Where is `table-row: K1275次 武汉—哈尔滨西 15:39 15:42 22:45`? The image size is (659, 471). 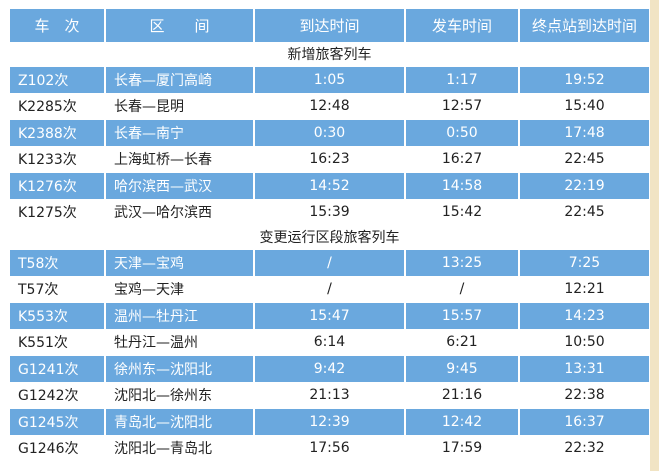 table-row: K1275次 武汉—哈尔滨西 15:39 15:42 22:45 is located at coordinates (329, 212).